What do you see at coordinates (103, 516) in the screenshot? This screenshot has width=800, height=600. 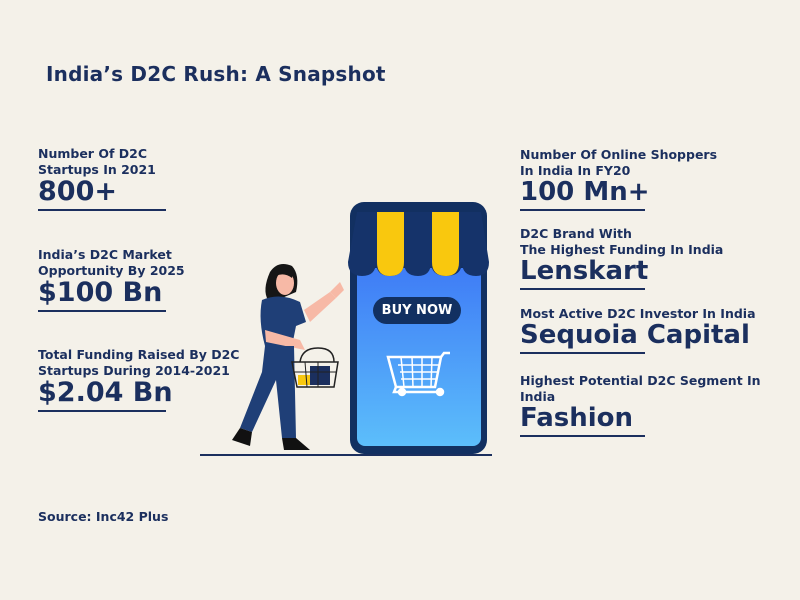 I see `source-note: Source: Inc42 Plus` at bounding box center [103, 516].